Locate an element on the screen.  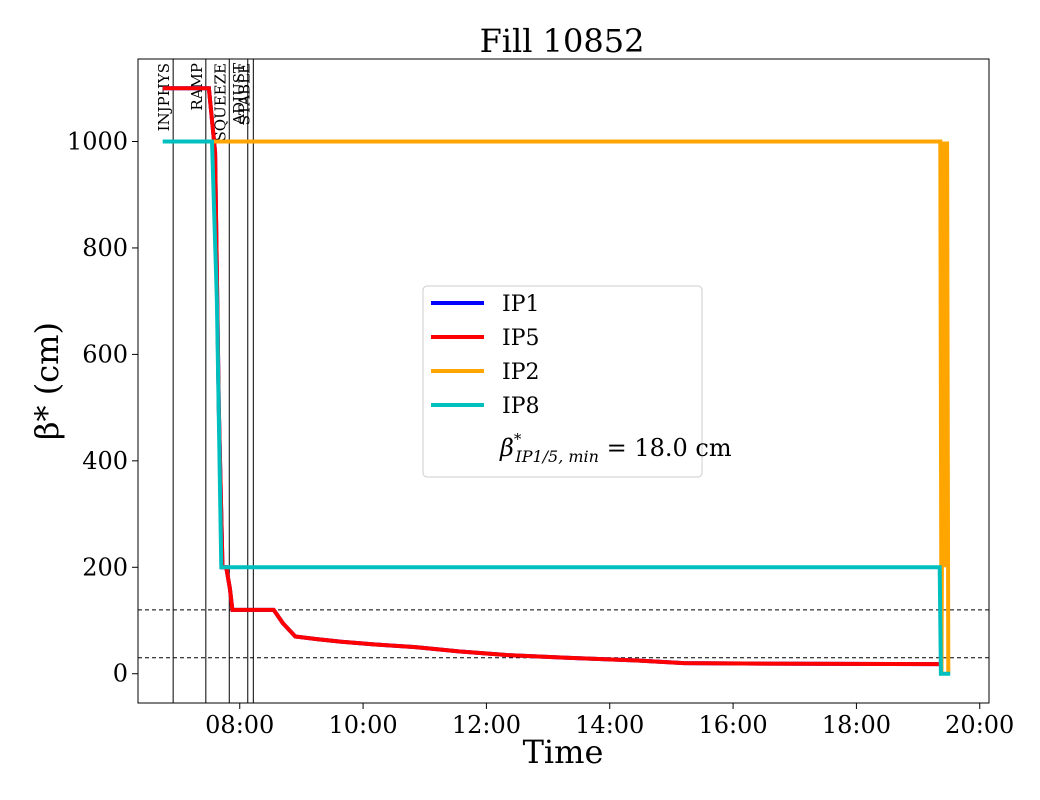
x-tick-label-2: 12:00 is located at coordinates (486, 725).